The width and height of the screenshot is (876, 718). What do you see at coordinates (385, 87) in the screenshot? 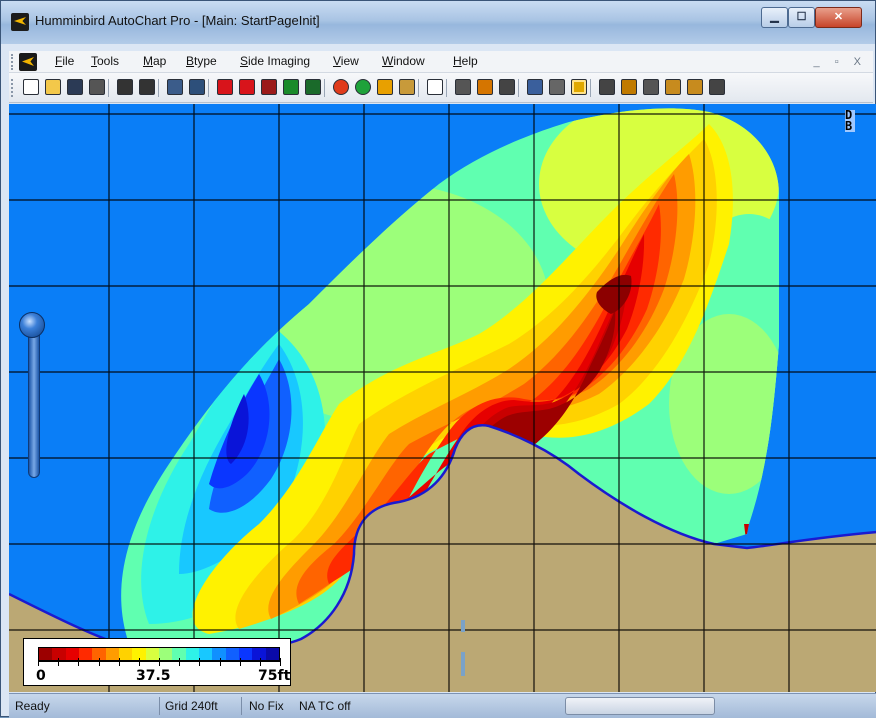
I see `palette-icon` at bounding box center [385, 87].